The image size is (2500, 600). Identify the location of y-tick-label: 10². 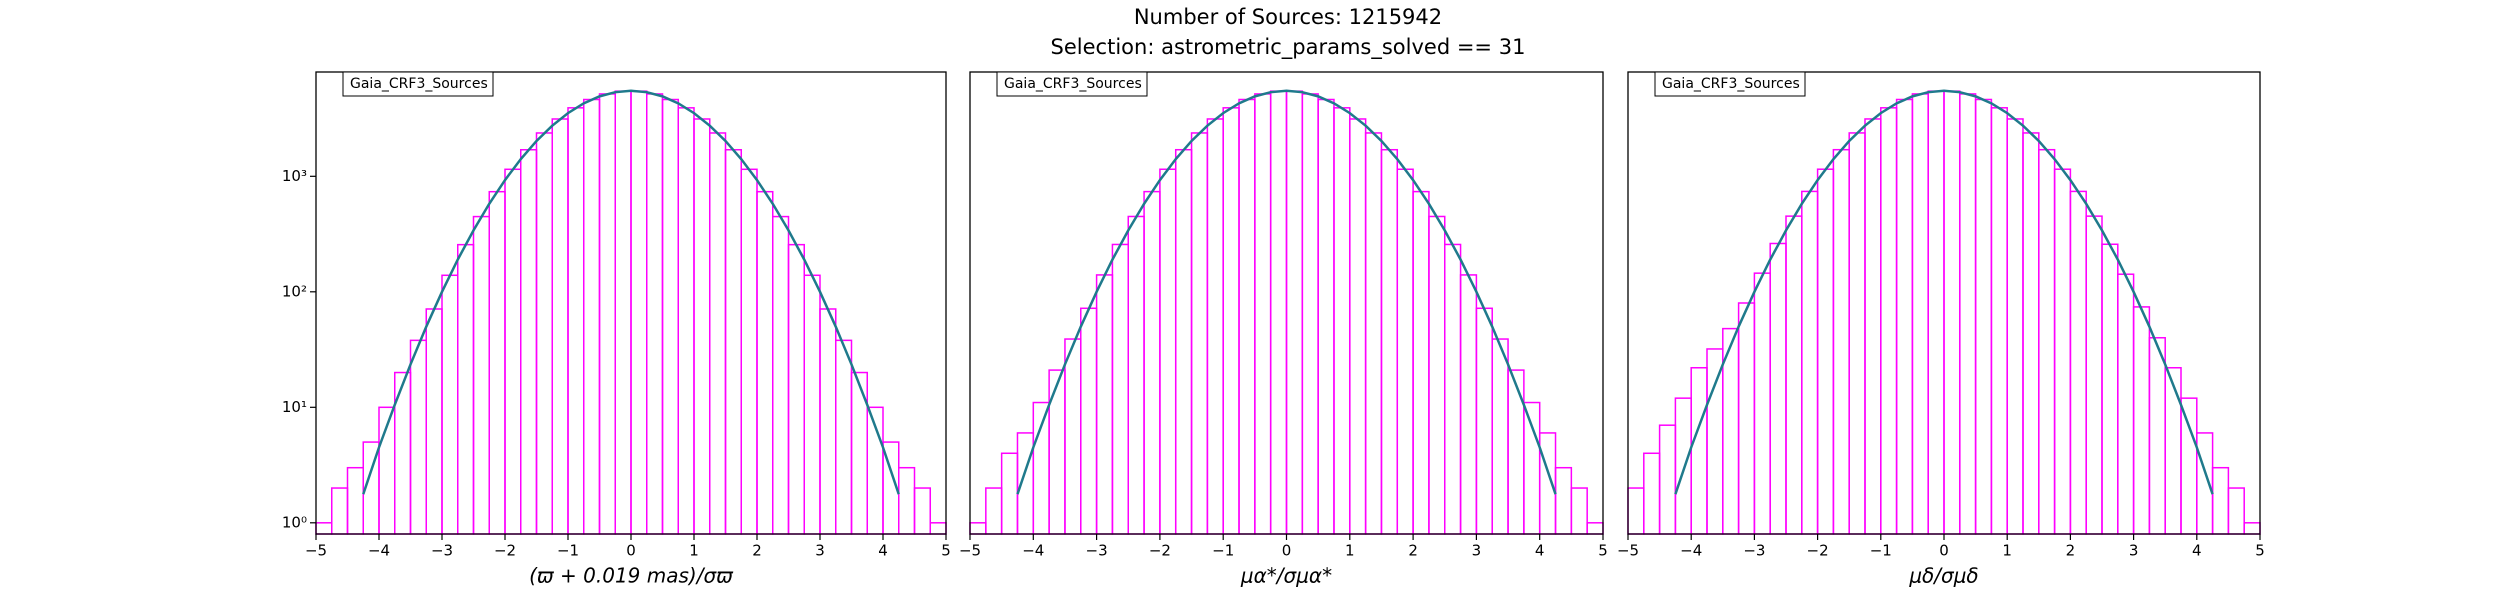
(294, 291).